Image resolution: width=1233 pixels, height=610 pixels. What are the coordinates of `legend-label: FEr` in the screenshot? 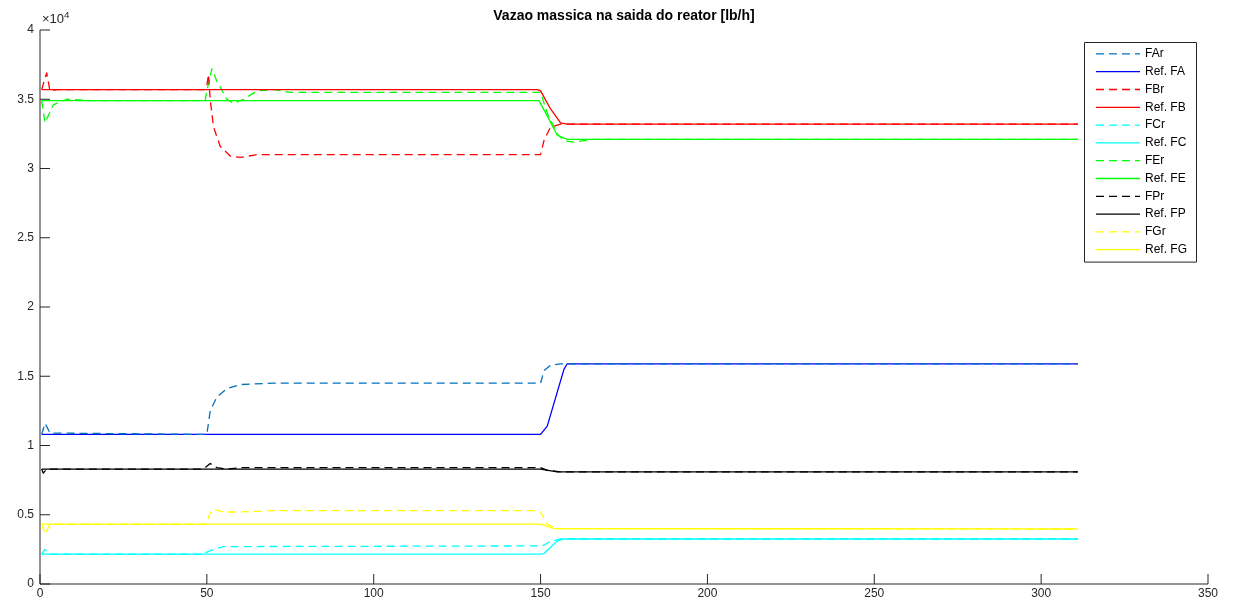 It's located at (1155, 160).